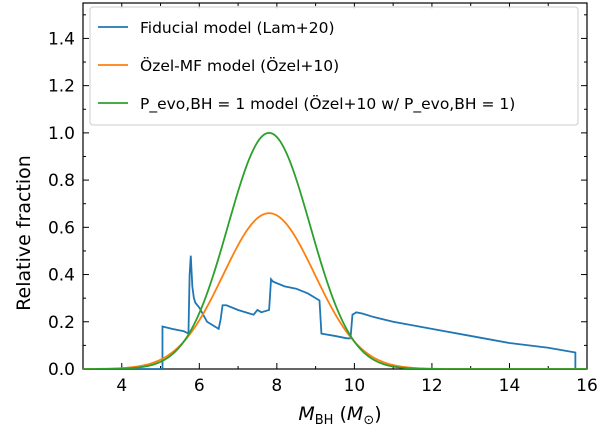  Describe the element at coordinates (61, 87) in the screenshot. I see `y-tick-label: 1.2` at that location.